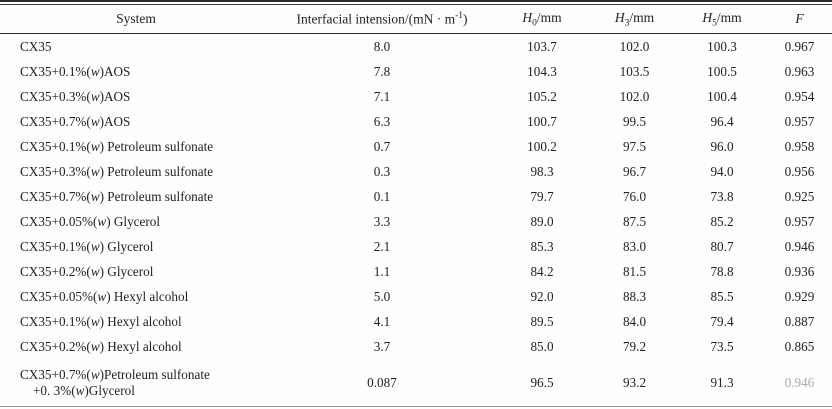 The height and width of the screenshot is (409, 832). Describe the element at coordinates (722, 383) in the screenshot. I see `h5-value: 91.3` at that location.